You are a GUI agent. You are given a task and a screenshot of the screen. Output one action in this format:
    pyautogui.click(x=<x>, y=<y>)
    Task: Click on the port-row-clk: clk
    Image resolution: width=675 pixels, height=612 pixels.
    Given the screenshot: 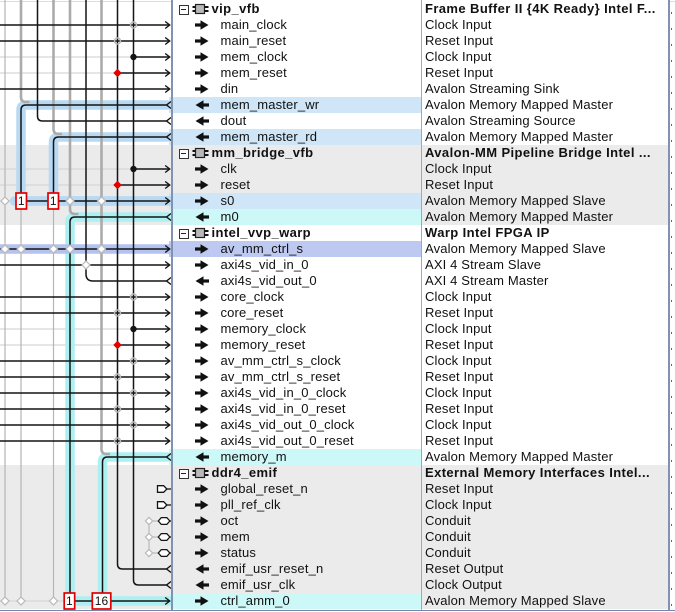 What is the action you would take?
    pyautogui.click(x=296, y=169)
    